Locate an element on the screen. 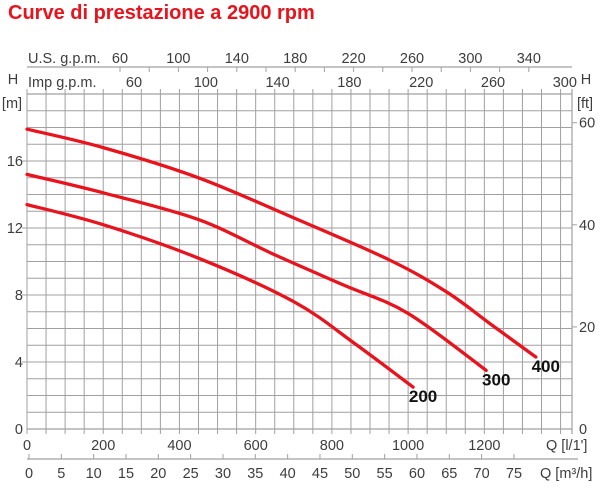 Image resolution: width=600 pixels, height=491 pixels. h-ft-tick: 60 is located at coordinates (587, 124).